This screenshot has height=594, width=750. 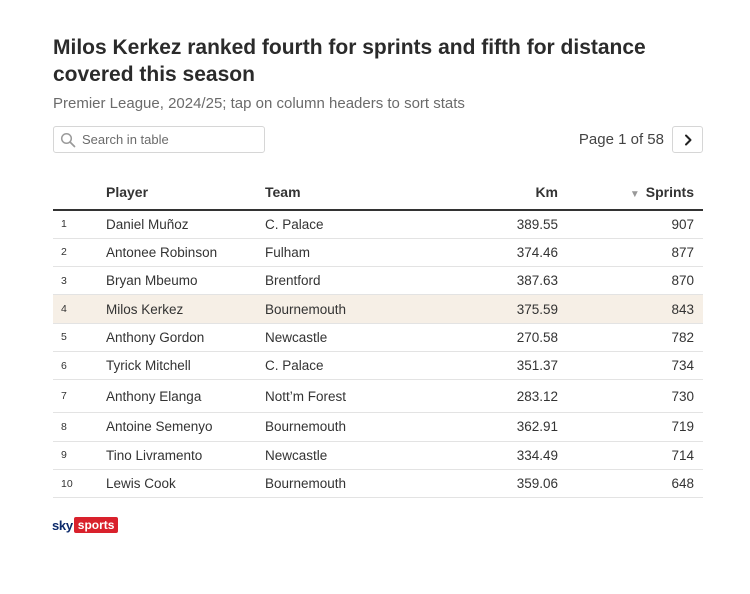 What do you see at coordinates (79, 396) in the screenshot?
I see `rank-cell: 7` at bounding box center [79, 396].